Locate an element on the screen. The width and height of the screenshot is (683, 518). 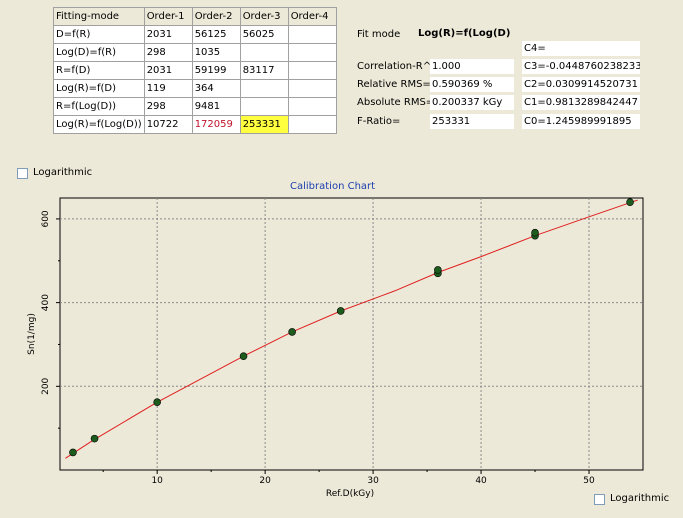
logarithmic-x-label: Logarithmic is located at coordinates (640, 498).